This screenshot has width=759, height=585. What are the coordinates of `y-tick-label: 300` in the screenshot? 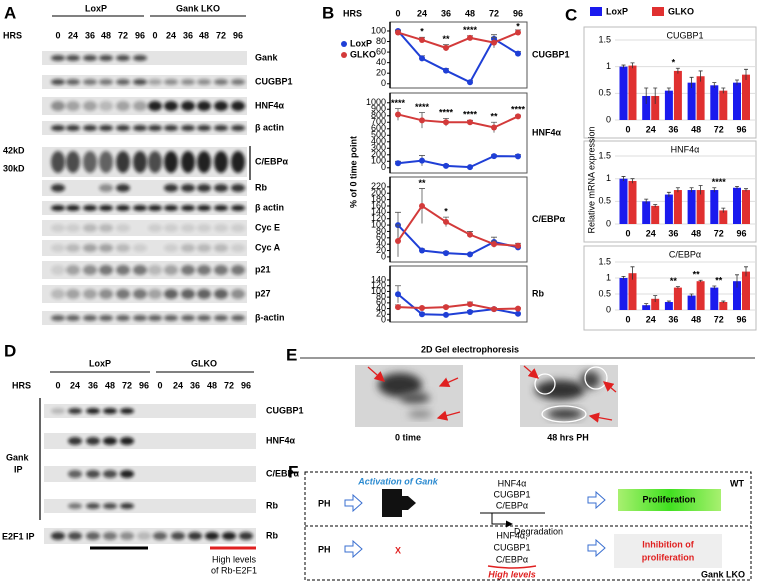 It's located at (378, 148).